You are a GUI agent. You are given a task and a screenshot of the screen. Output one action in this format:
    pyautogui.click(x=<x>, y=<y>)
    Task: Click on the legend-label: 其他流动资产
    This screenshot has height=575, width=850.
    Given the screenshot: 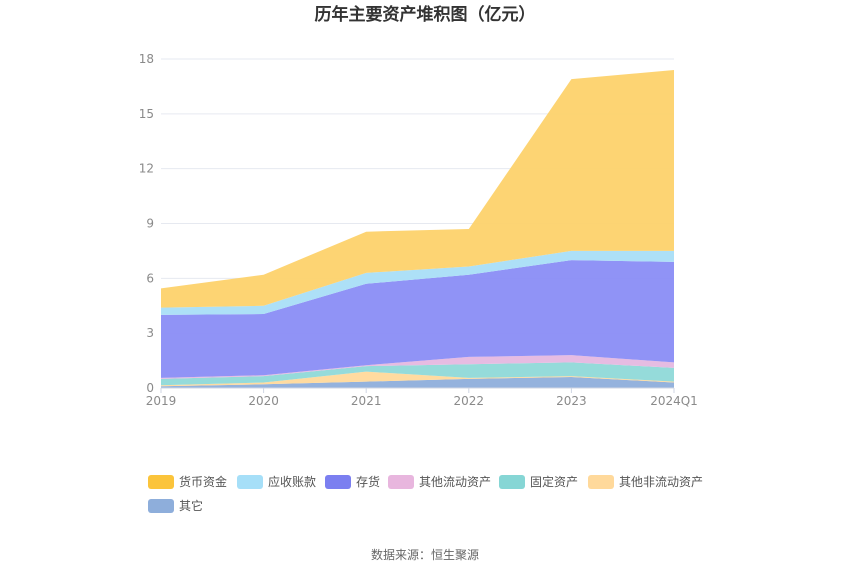 What is the action you would take?
    pyautogui.click(x=455, y=482)
    